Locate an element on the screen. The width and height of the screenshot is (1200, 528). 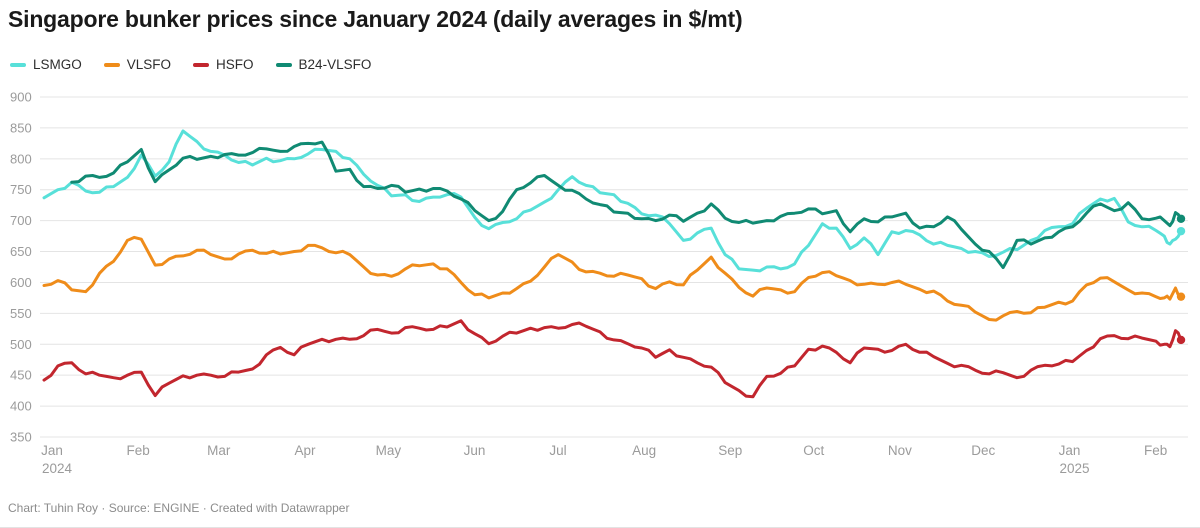
x-axis-year-label: 2025 is located at coordinates (1074, 468).